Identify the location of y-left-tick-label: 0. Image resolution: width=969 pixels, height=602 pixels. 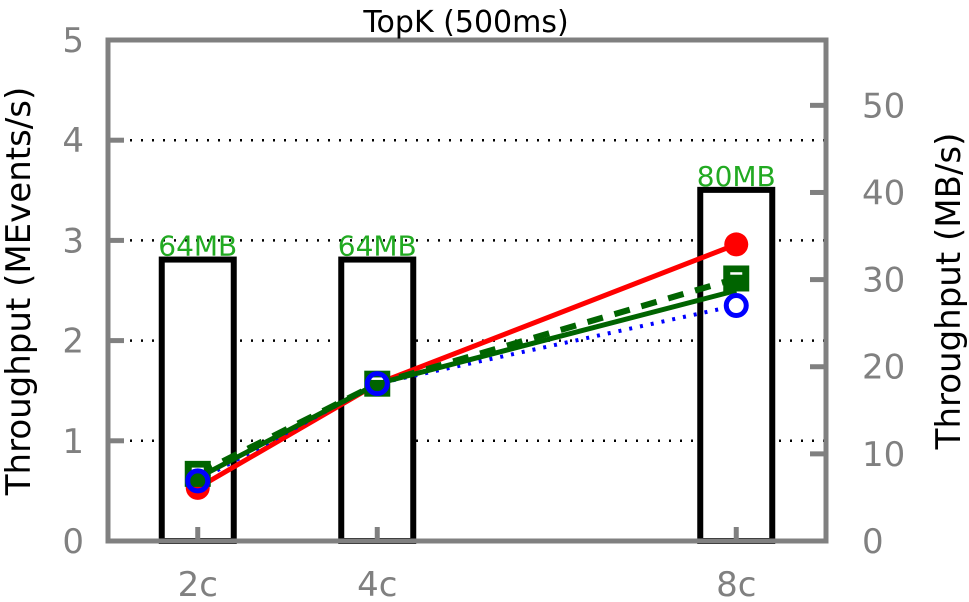
(73, 542).